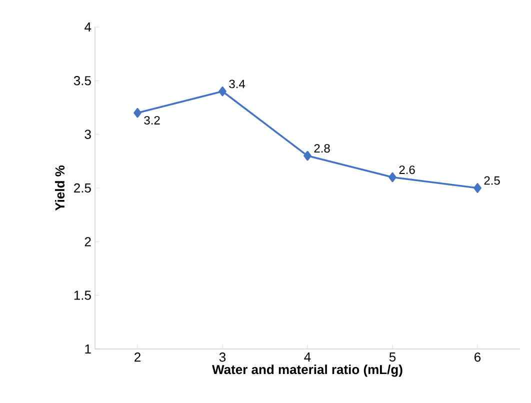  I want to click on y-tick-label: 1.5, so click(82, 295).